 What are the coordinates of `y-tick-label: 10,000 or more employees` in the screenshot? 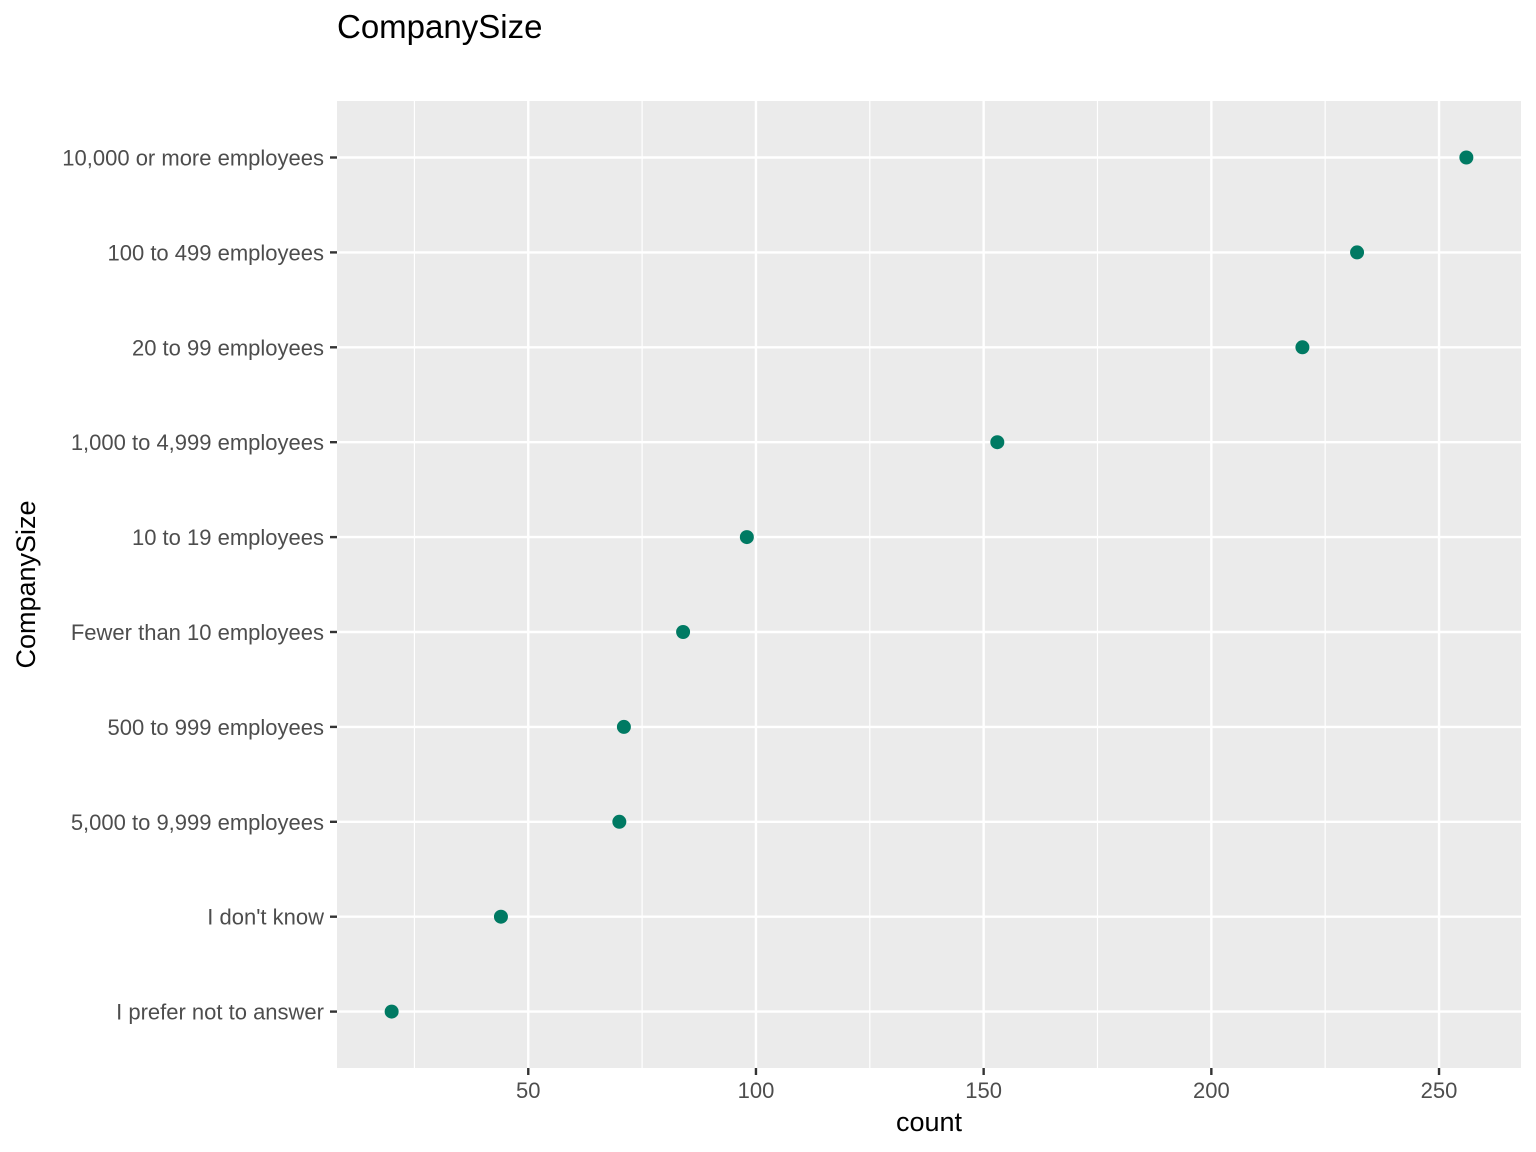 It's located at (193, 158).